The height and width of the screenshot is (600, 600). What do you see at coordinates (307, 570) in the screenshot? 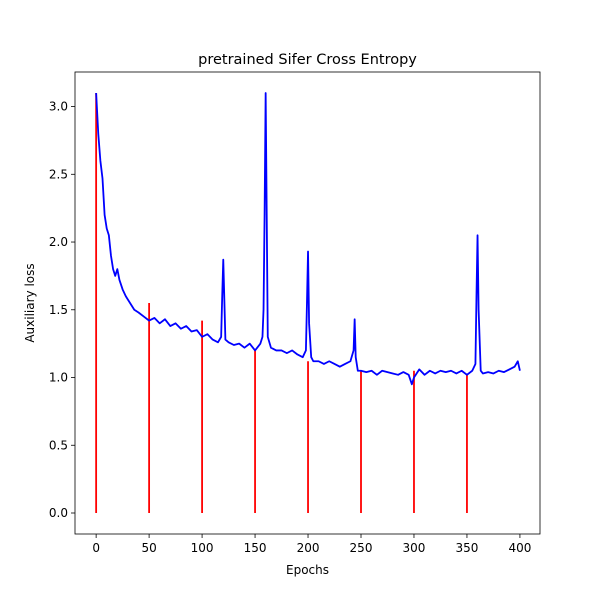
I see `x-axis-label: Epochs` at bounding box center [307, 570].